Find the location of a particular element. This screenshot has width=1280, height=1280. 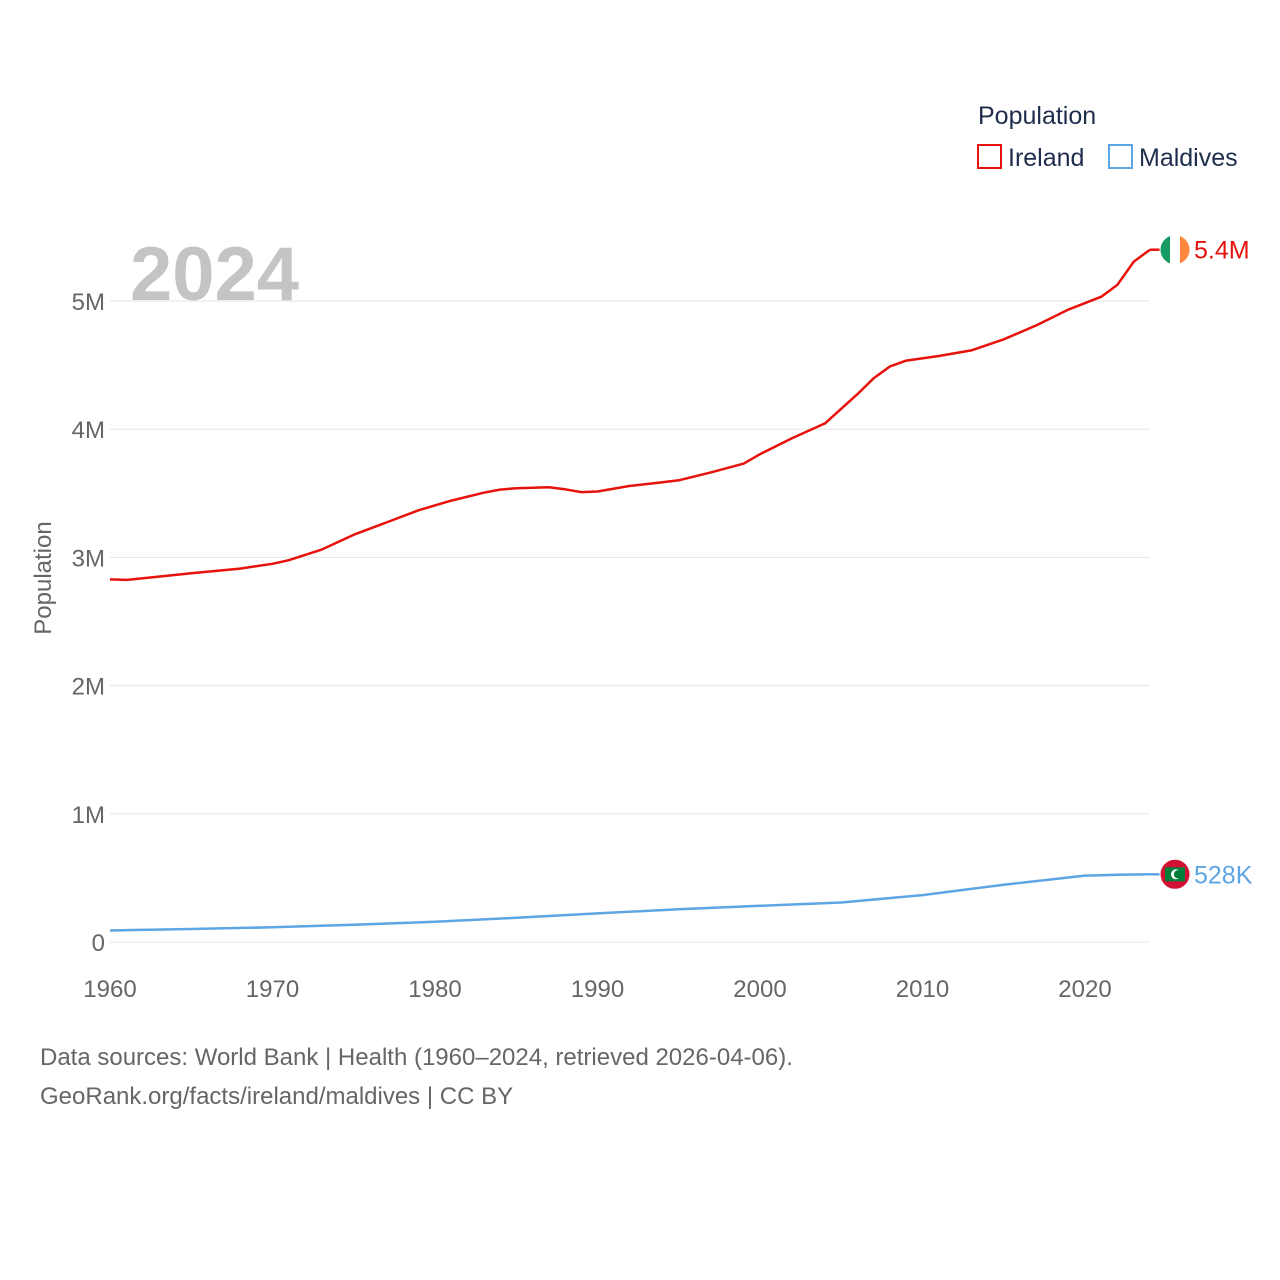

y-tick-4M: 4M is located at coordinates (88, 430).